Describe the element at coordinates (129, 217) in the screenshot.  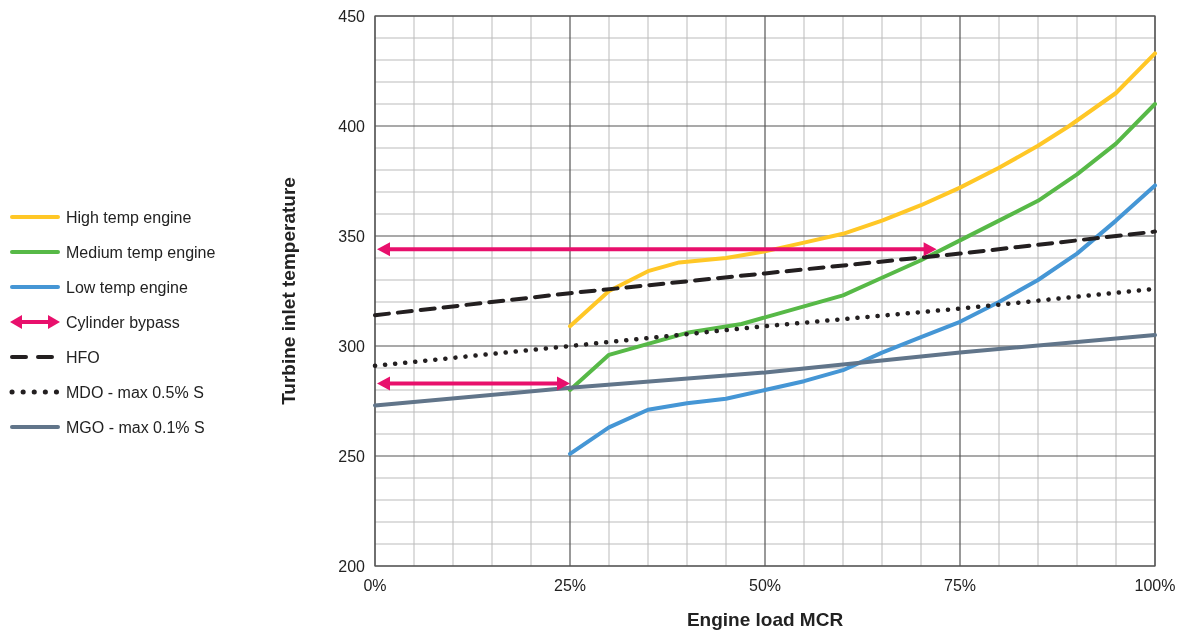
I see `legend-label: High temp engine` at that location.